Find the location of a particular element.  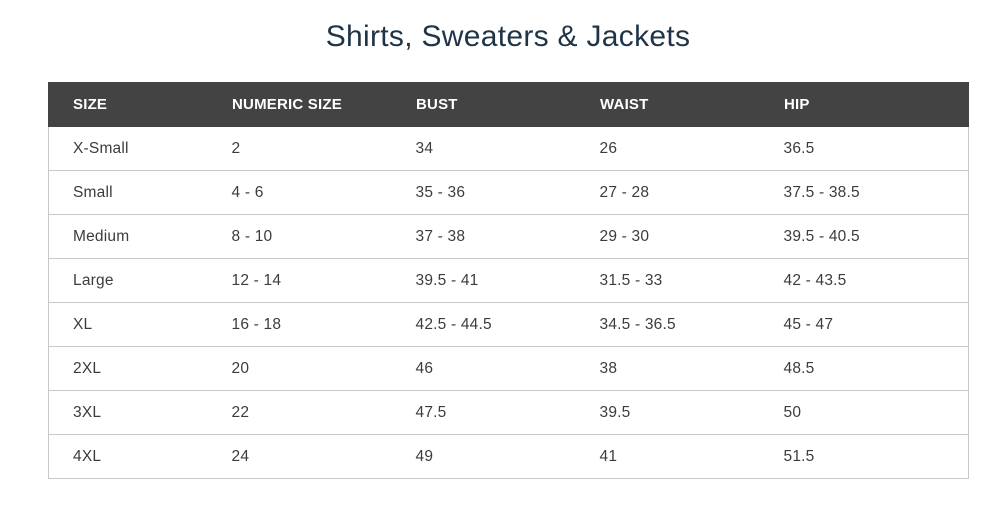

cell-size: Medium is located at coordinates (128, 236).